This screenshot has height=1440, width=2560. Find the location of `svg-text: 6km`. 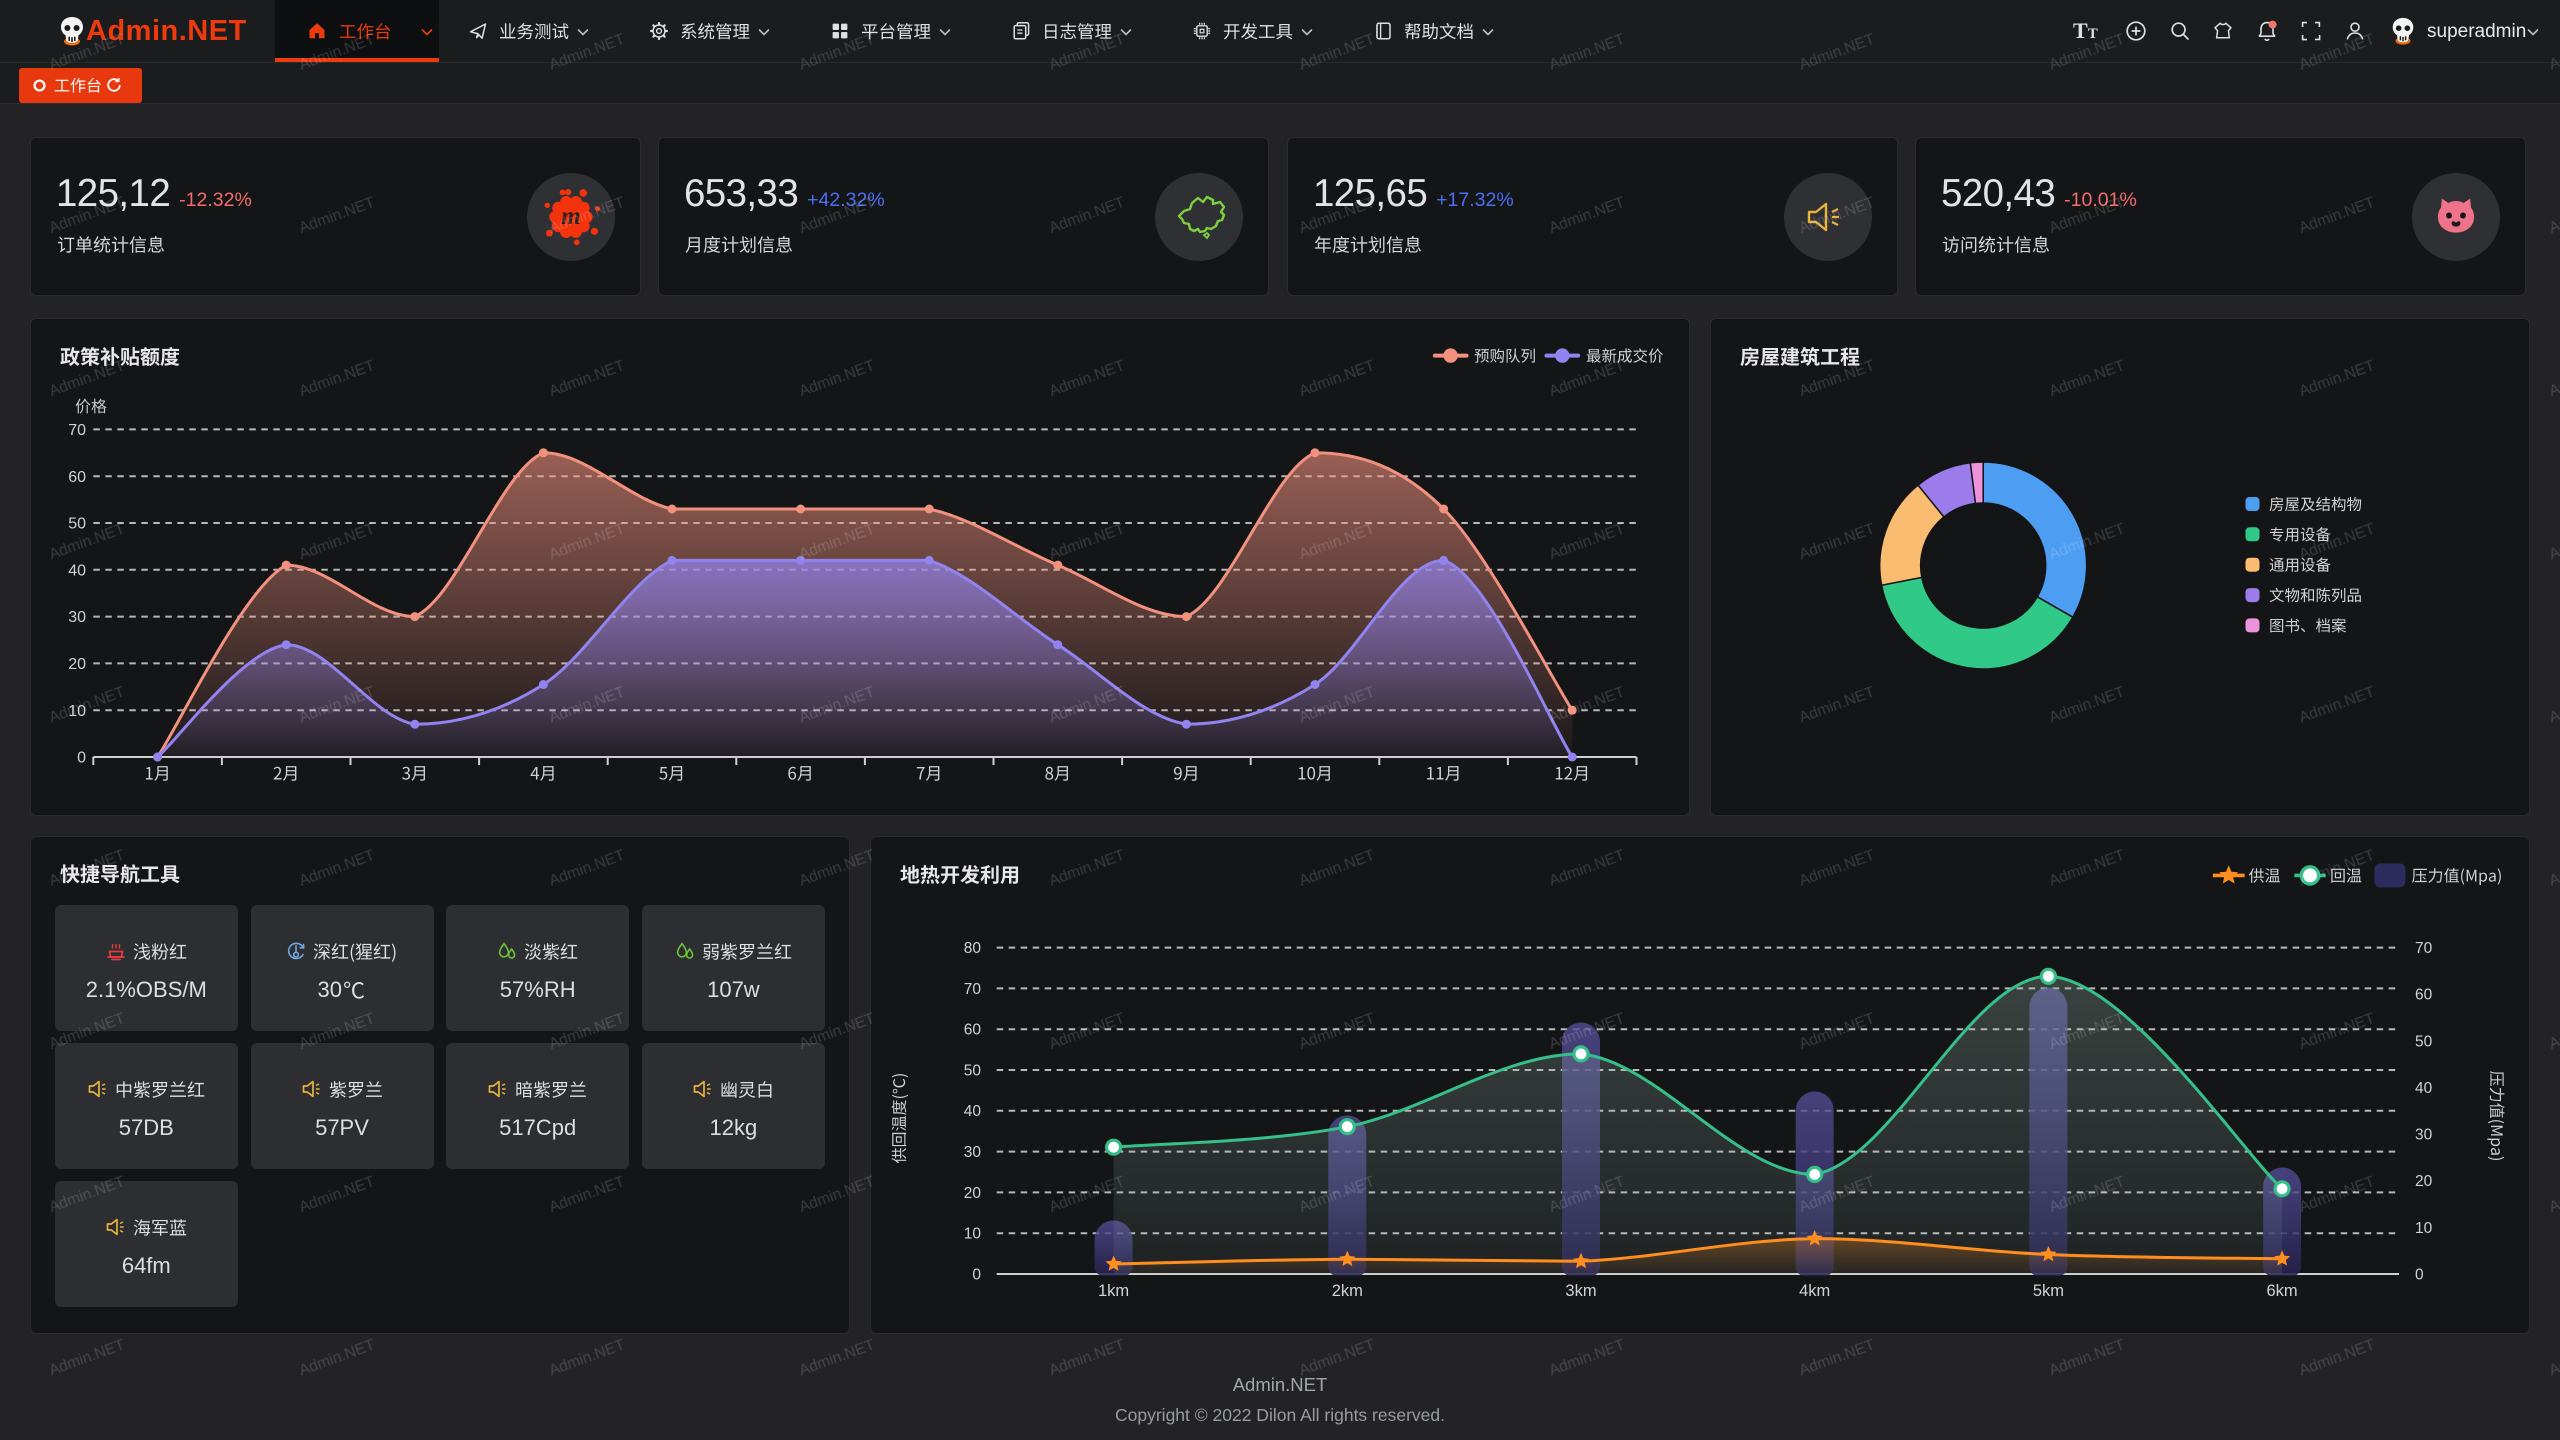

svg-text: 6km is located at coordinates (2282, 1291).